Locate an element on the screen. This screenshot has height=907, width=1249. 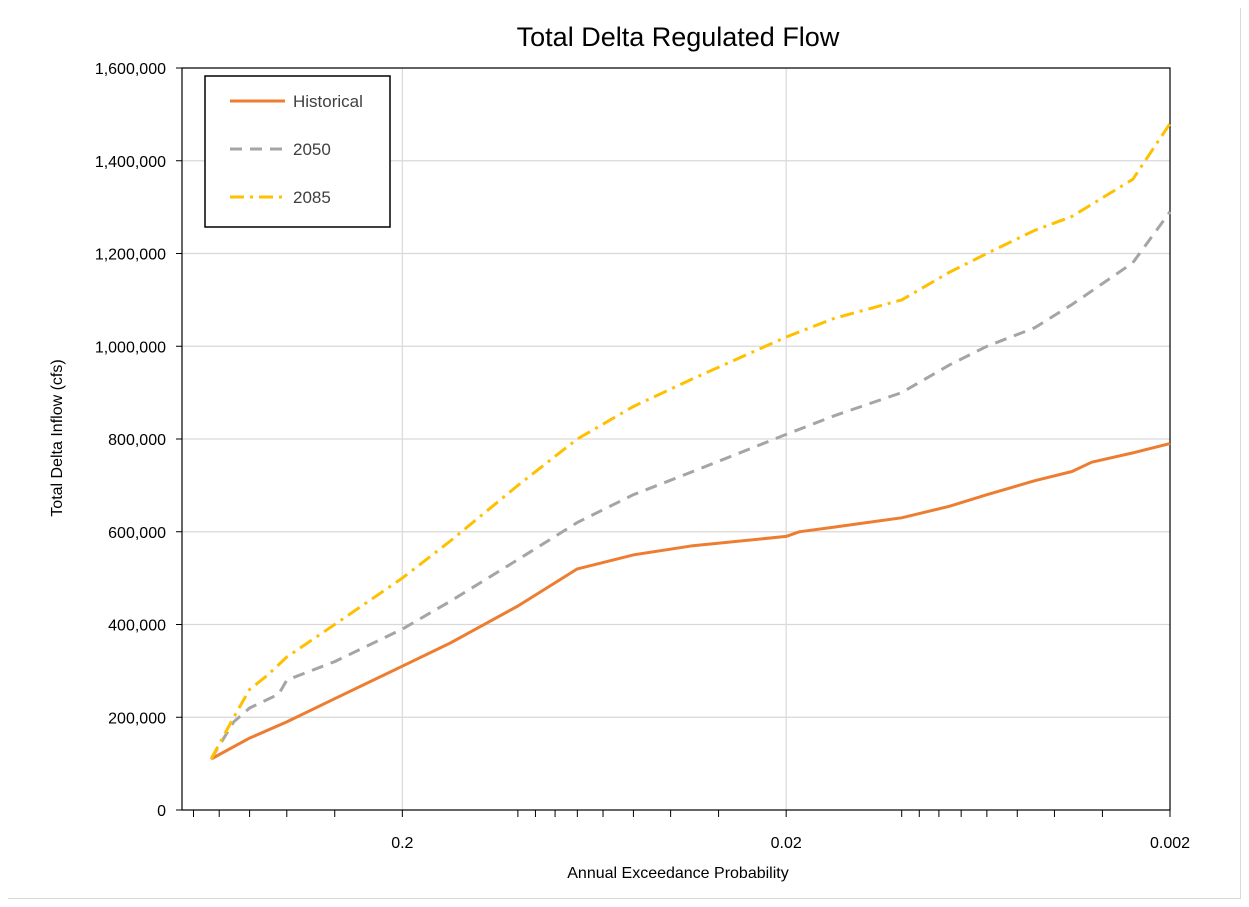
y-tick-label: 0 is located at coordinates (161, 811).